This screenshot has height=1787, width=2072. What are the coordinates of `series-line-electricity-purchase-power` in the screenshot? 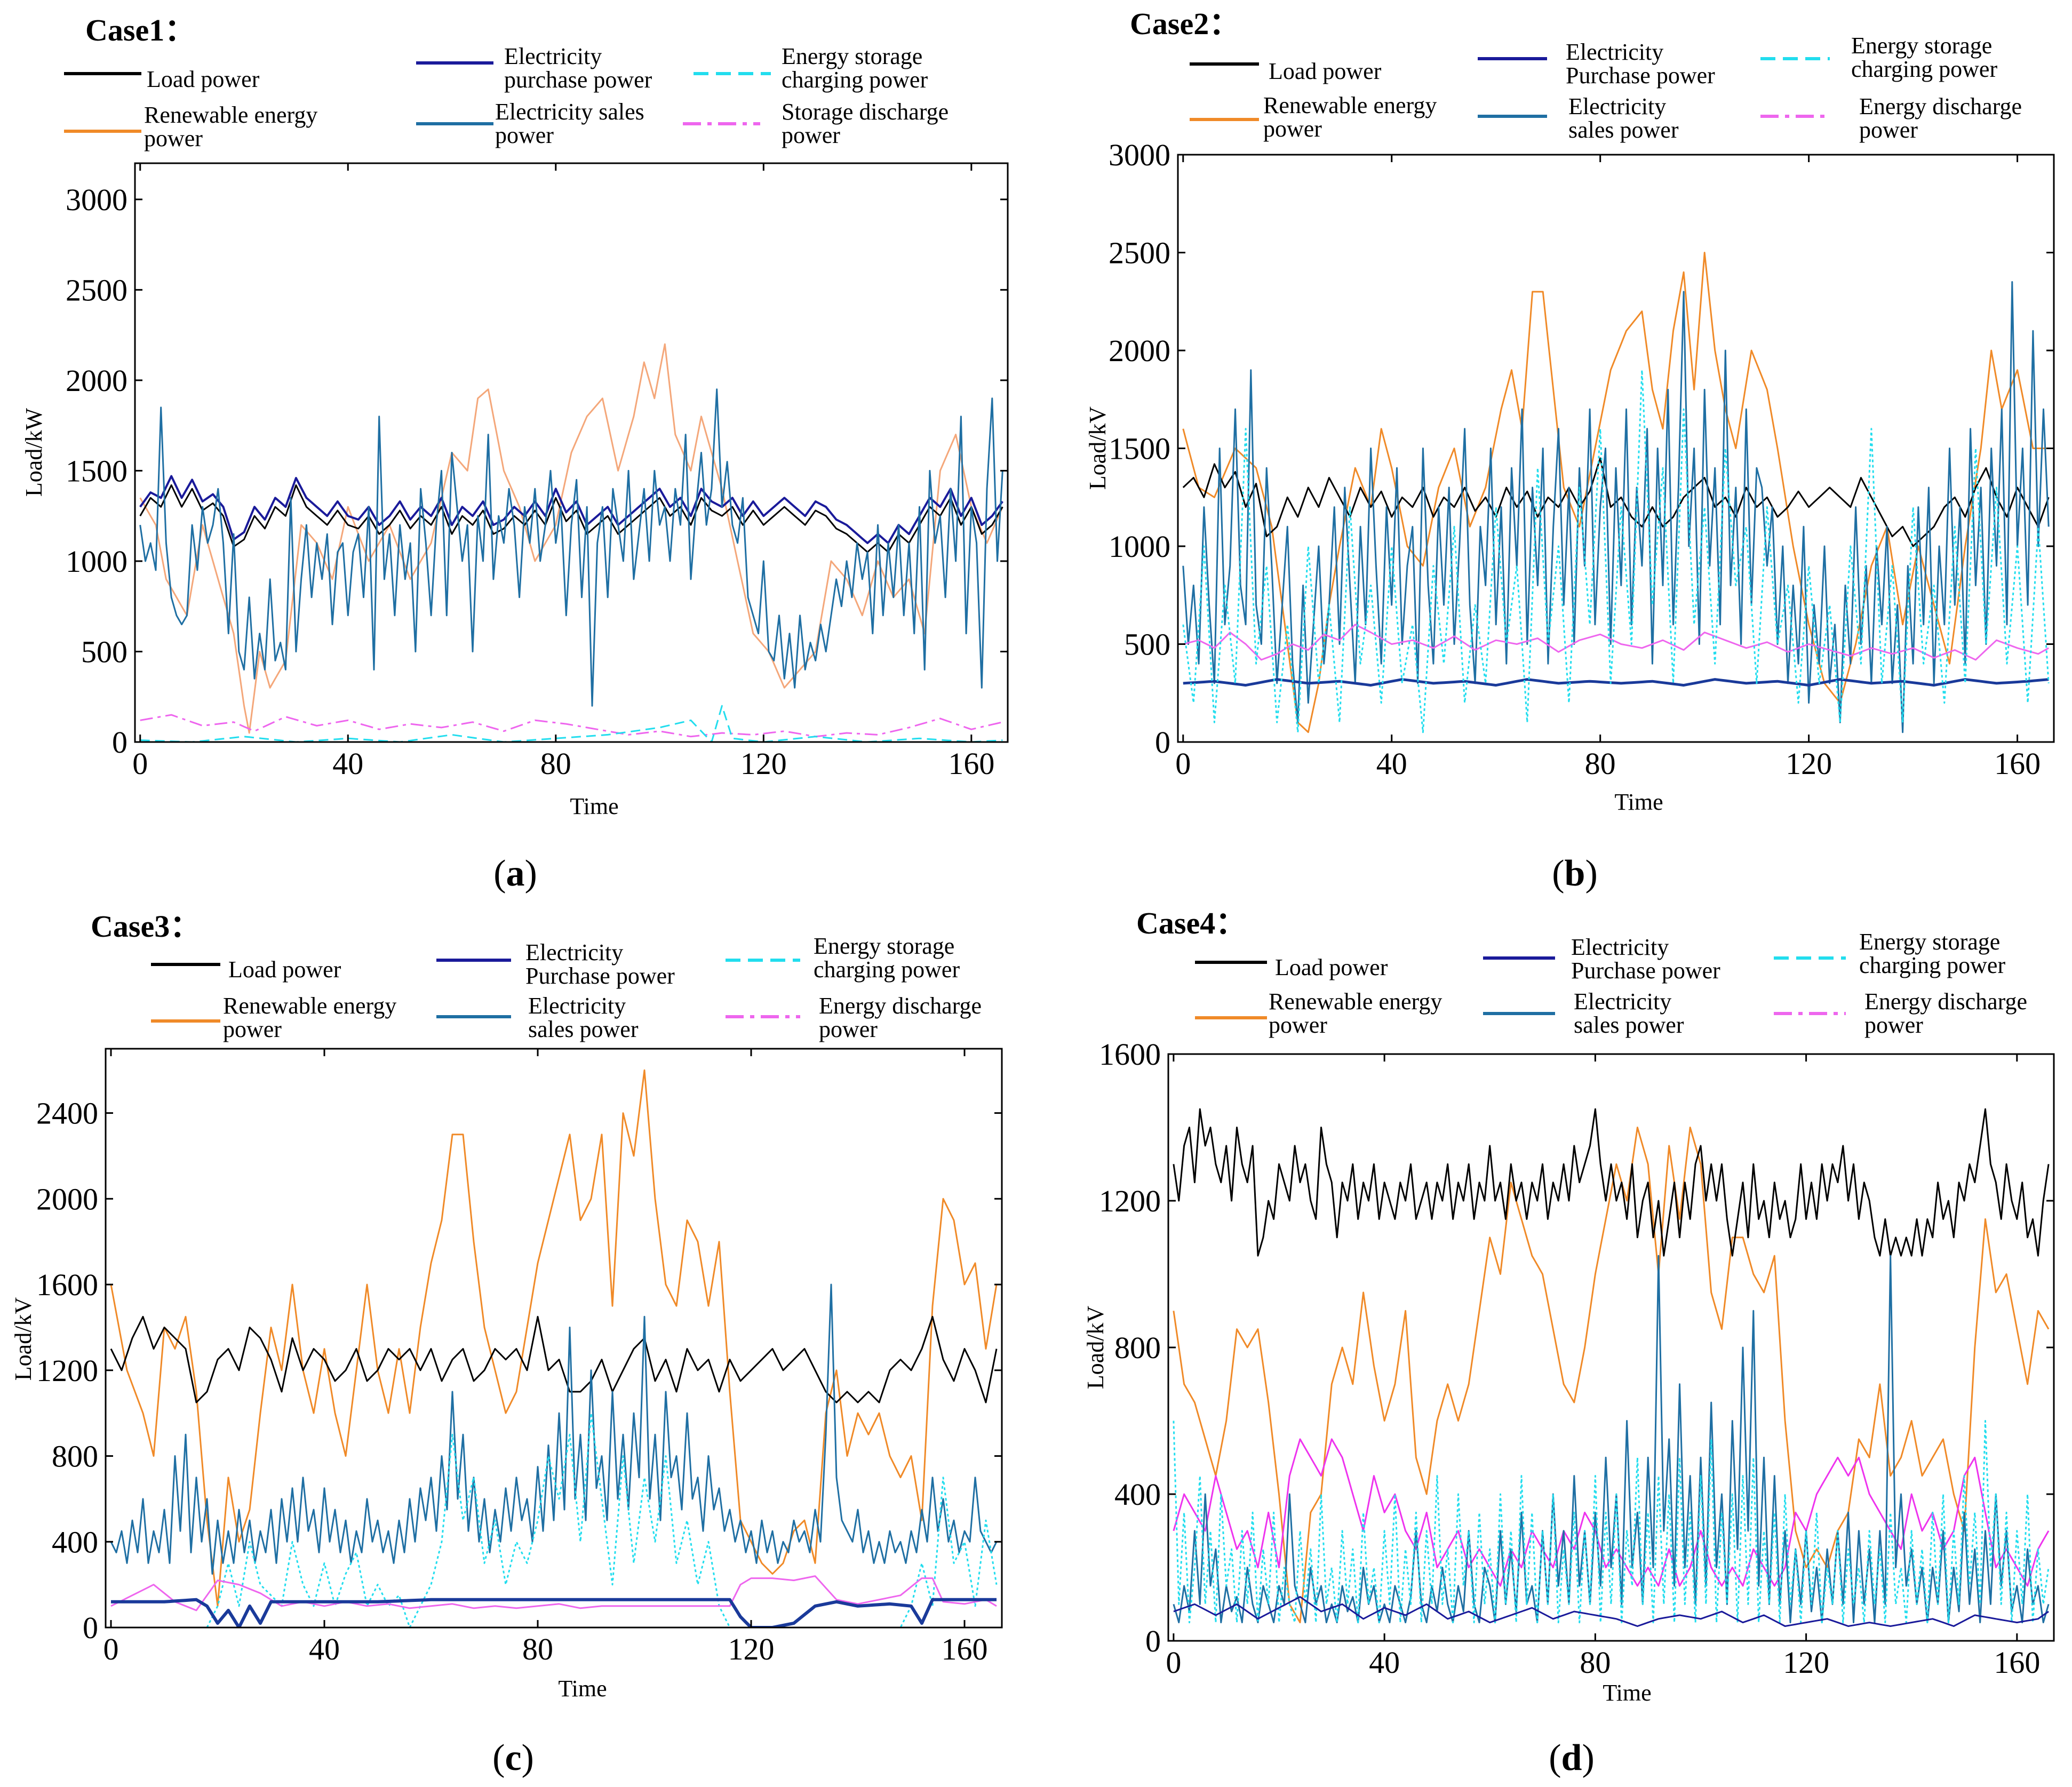 It's located at (554, 1613).